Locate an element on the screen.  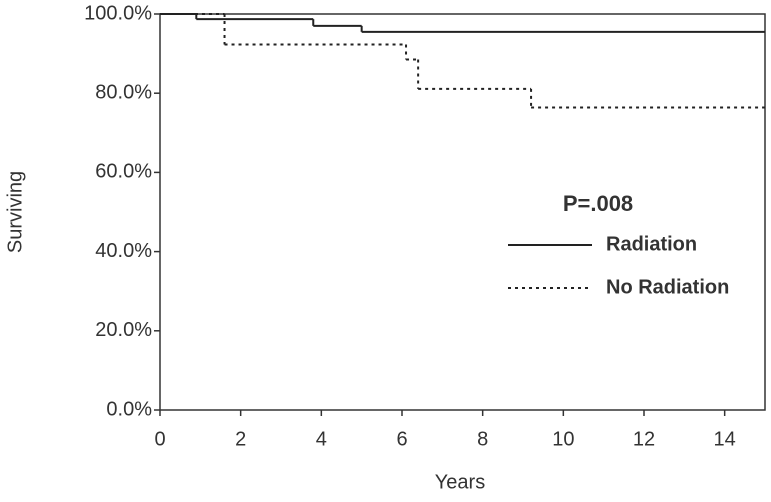
x-tick-label: 4 is located at coordinates (321, 439).